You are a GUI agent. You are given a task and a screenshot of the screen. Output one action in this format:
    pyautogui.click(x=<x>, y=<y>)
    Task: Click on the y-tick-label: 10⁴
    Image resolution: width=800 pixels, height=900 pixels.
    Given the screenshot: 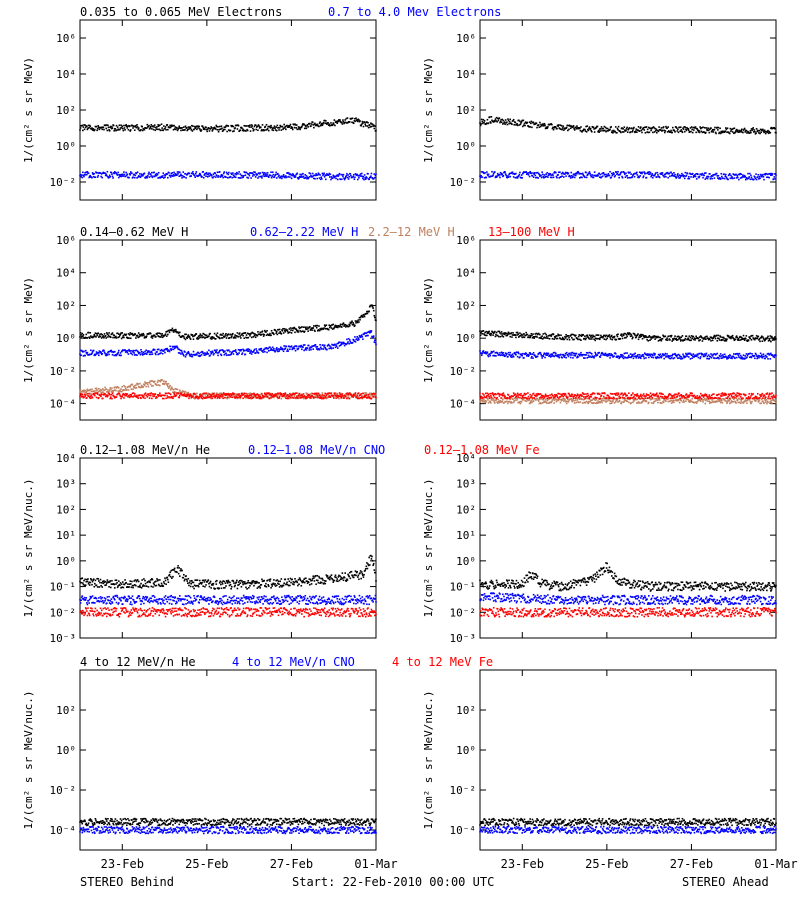 What is the action you would take?
    pyautogui.click(x=466, y=273)
    